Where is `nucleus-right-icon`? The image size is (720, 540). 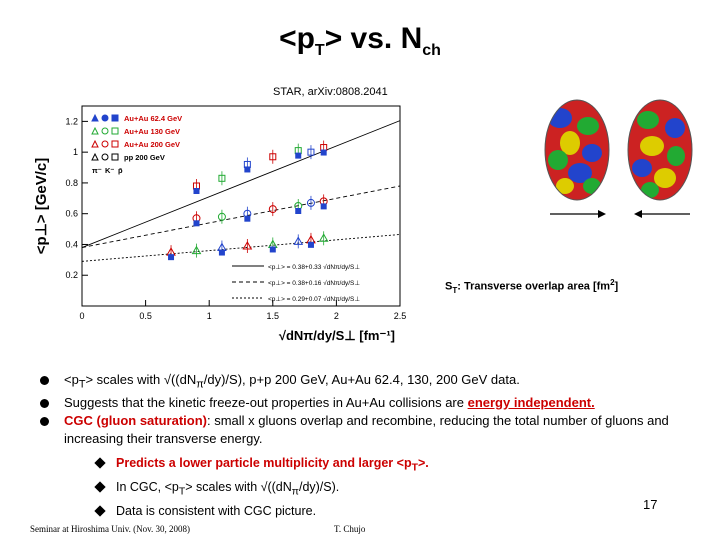
nucleus-right-icon is located at coordinates (660, 150).